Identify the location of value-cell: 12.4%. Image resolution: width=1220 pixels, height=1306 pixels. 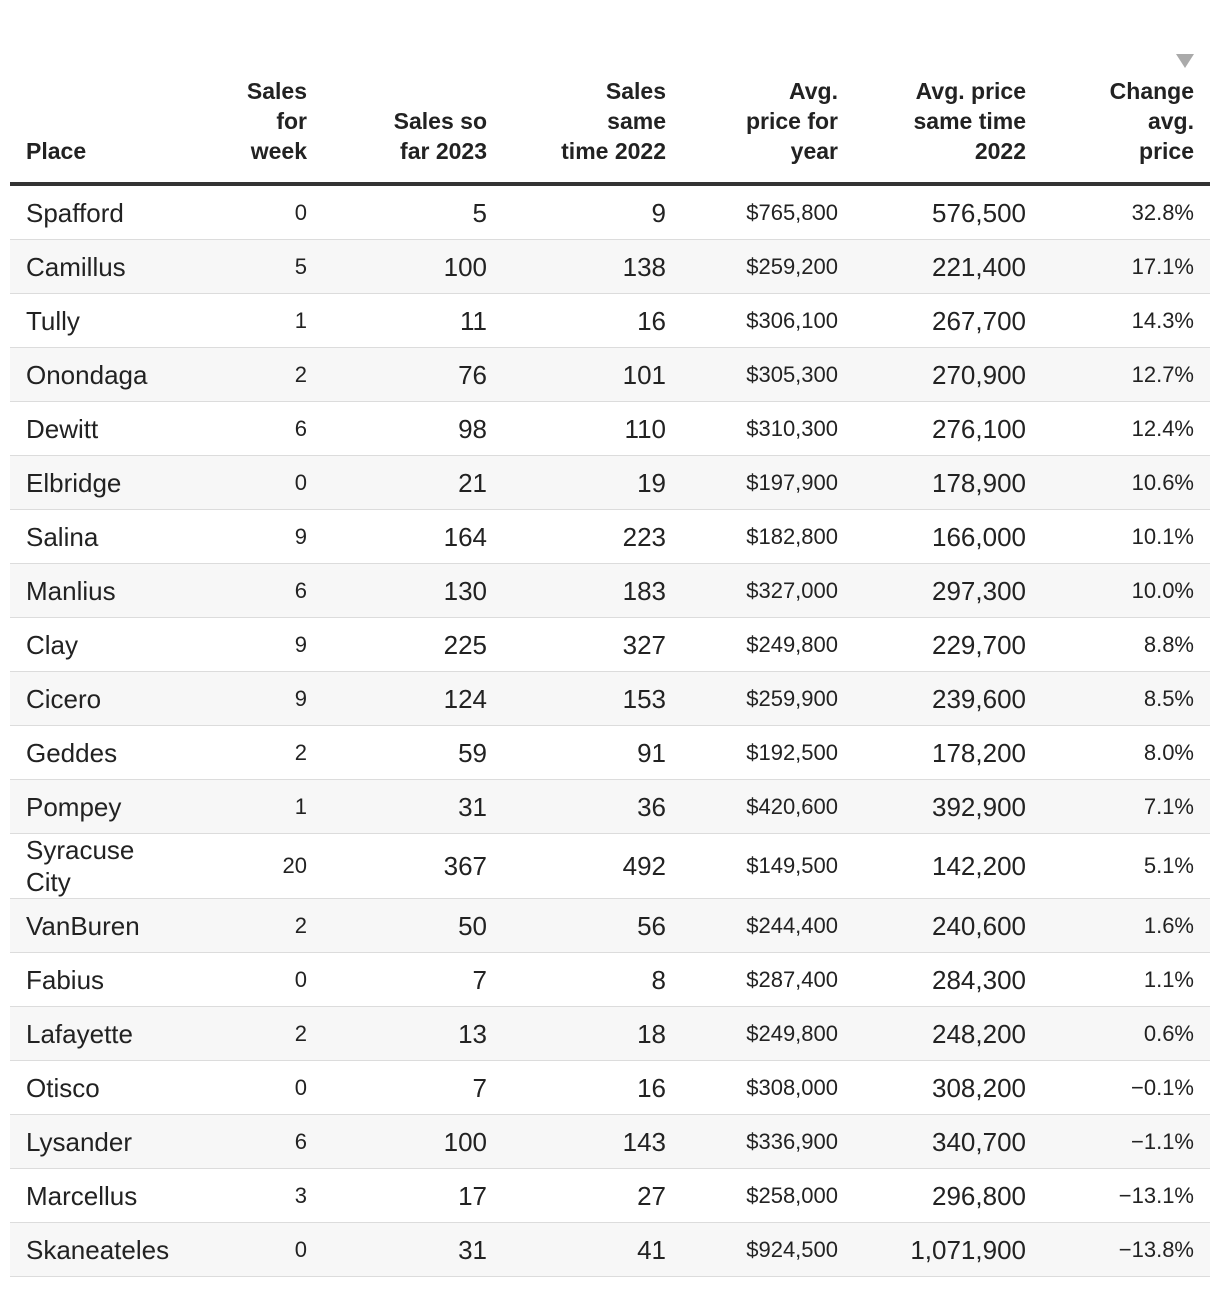
(1162, 428).